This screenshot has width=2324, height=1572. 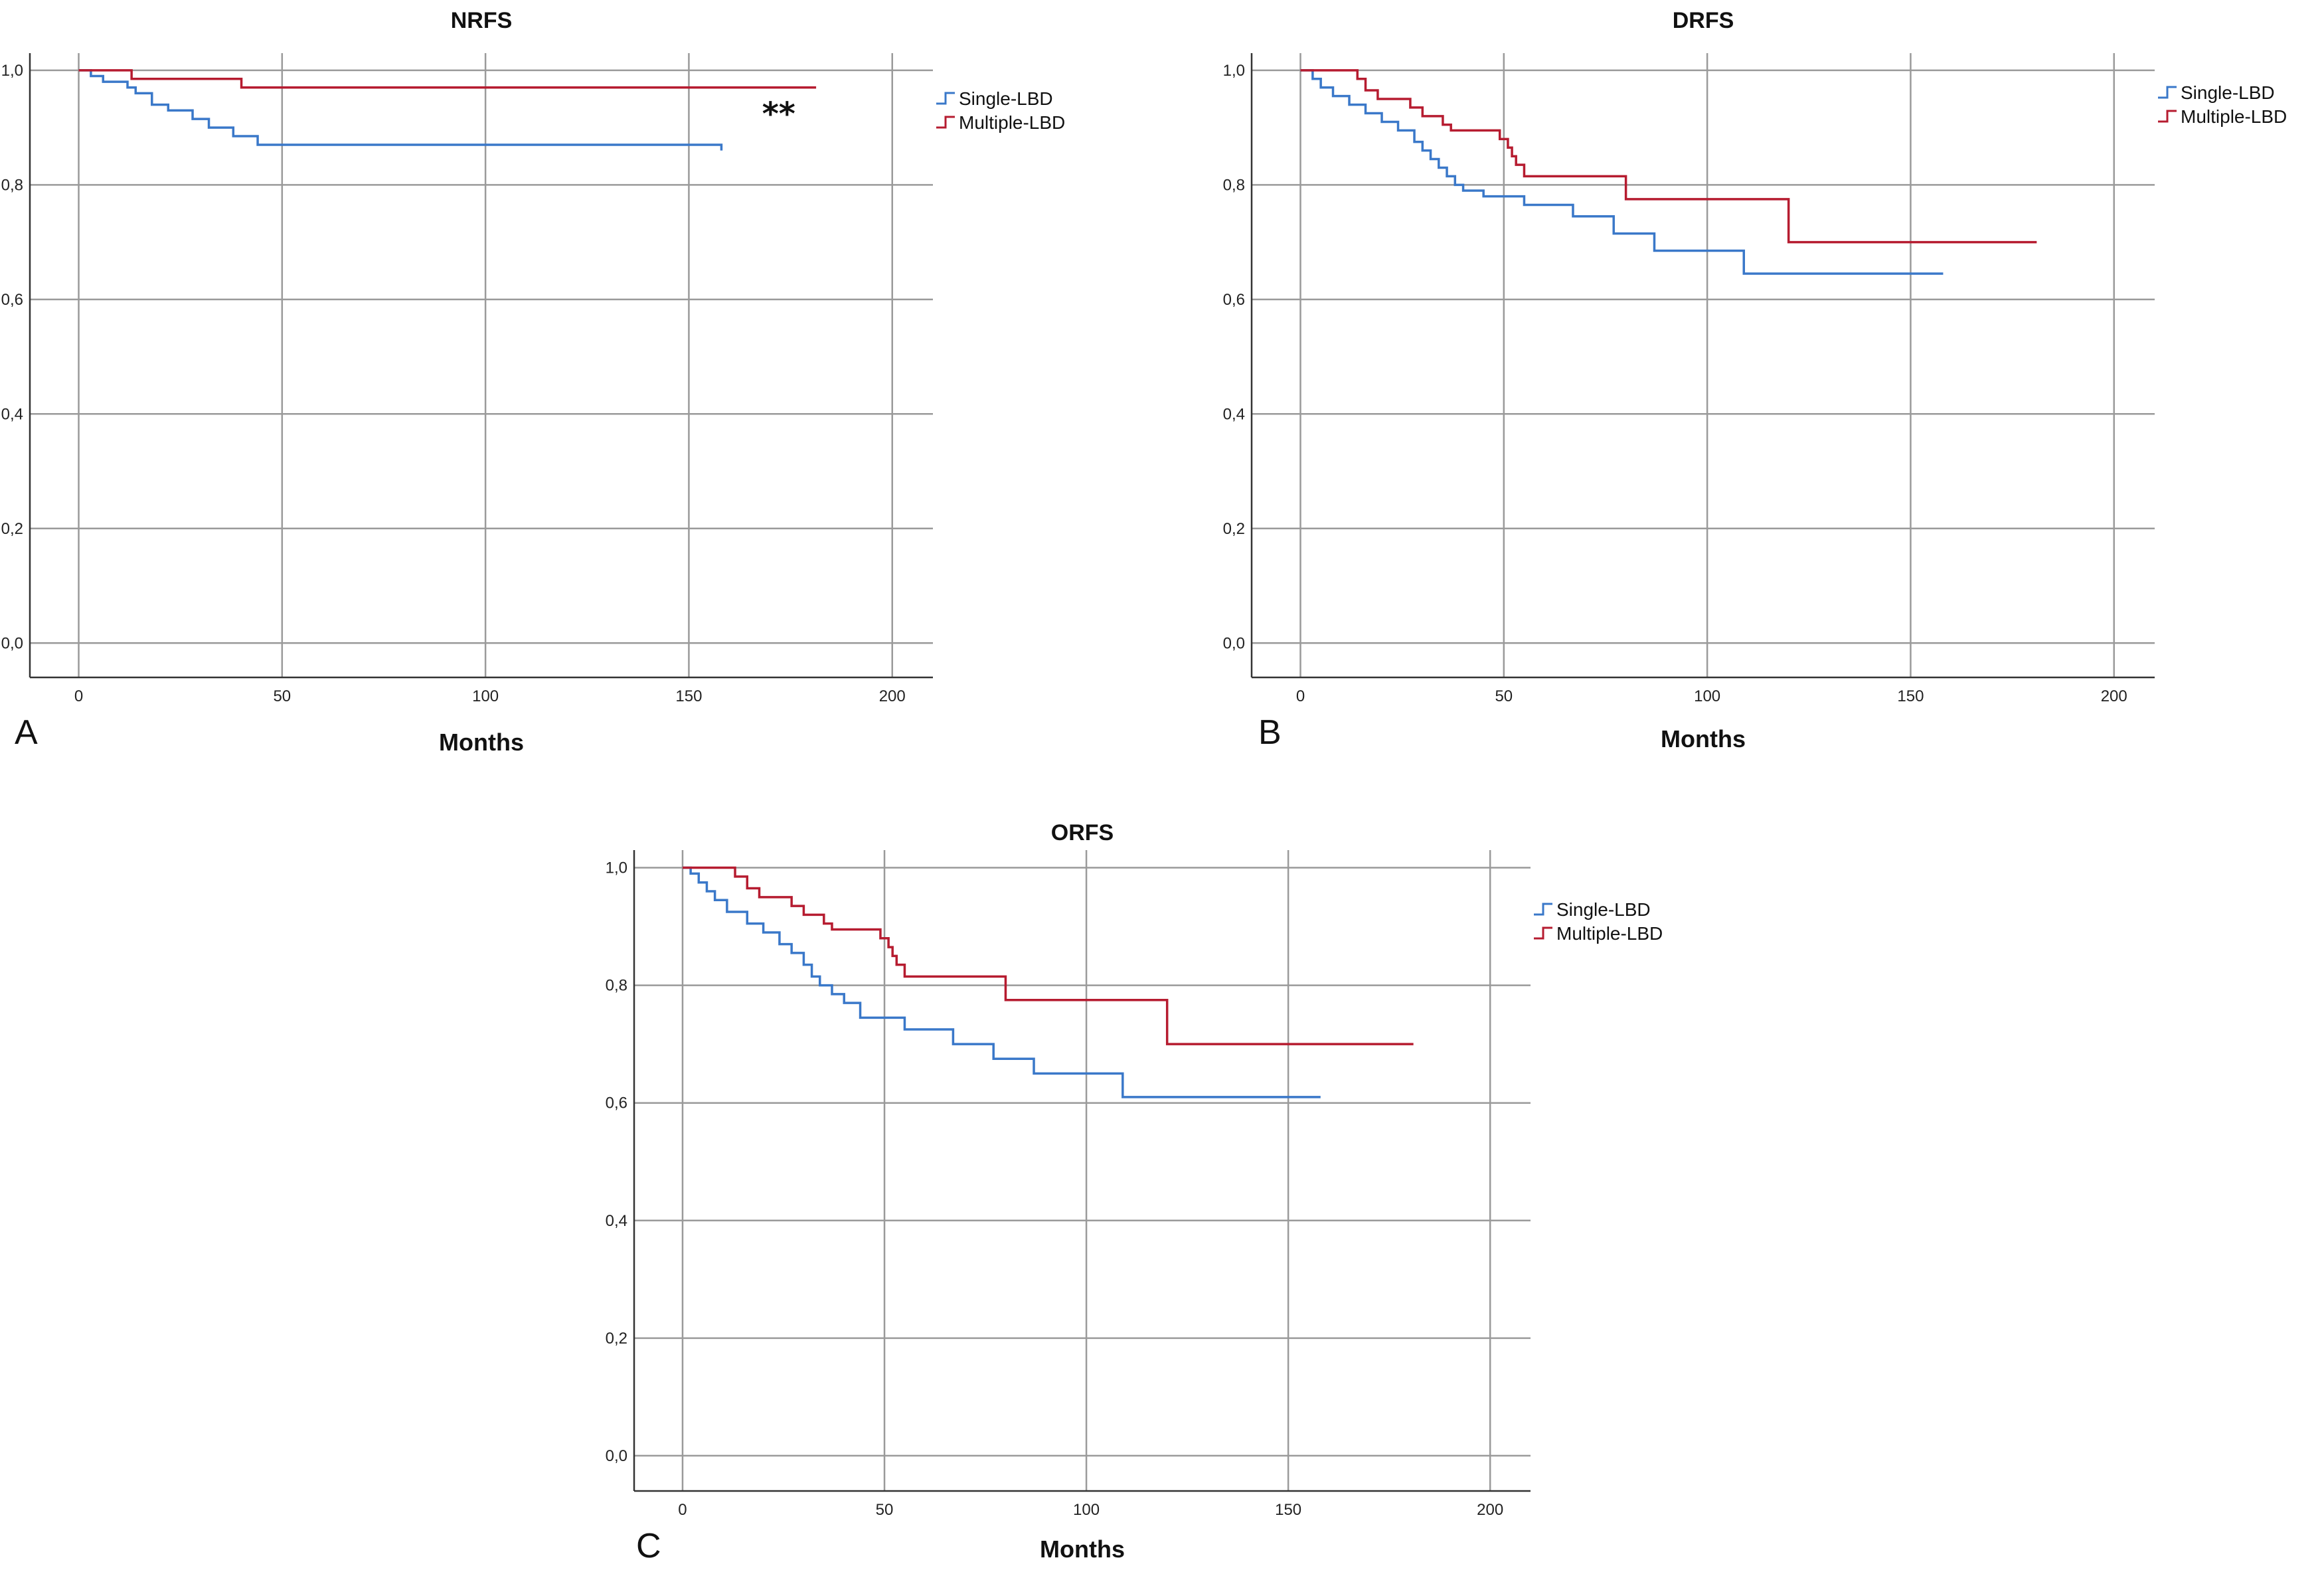 I want to click on panel-letter: A, so click(x=27, y=732).